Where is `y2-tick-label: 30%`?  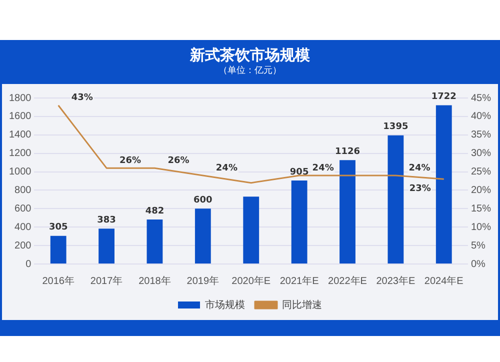
y2-tick-label: 30% is located at coordinates (481, 154).